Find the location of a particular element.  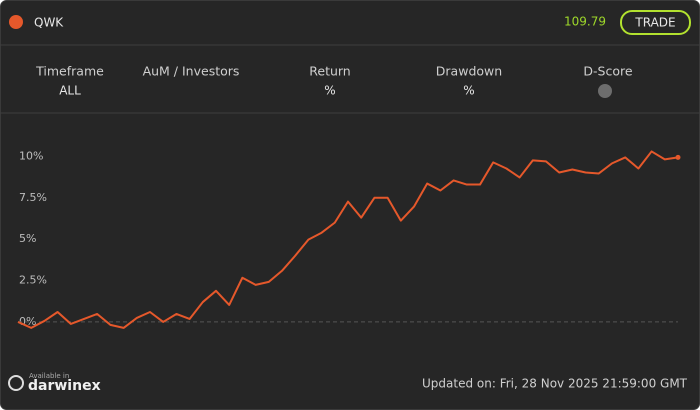

stat-label: Timeframe is located at coordinates (69, 71).